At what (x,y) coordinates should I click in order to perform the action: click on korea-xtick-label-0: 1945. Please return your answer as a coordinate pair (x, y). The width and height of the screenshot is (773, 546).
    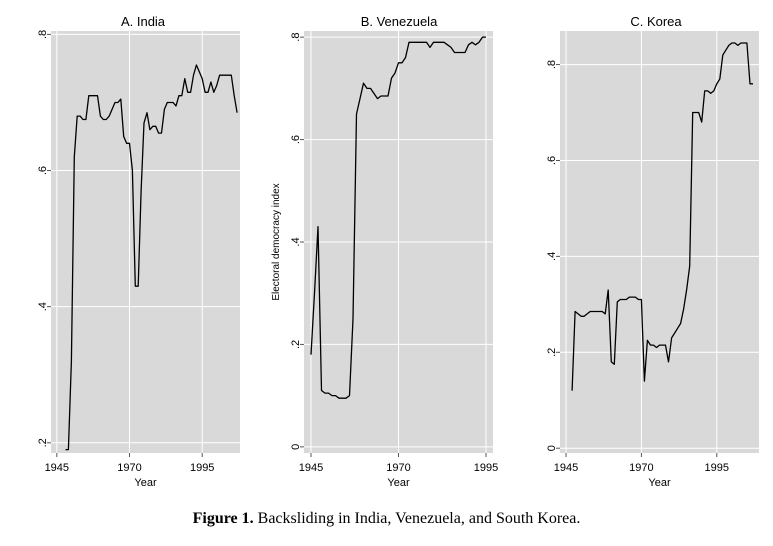
    Looking at the image, I should click on (566, 468).